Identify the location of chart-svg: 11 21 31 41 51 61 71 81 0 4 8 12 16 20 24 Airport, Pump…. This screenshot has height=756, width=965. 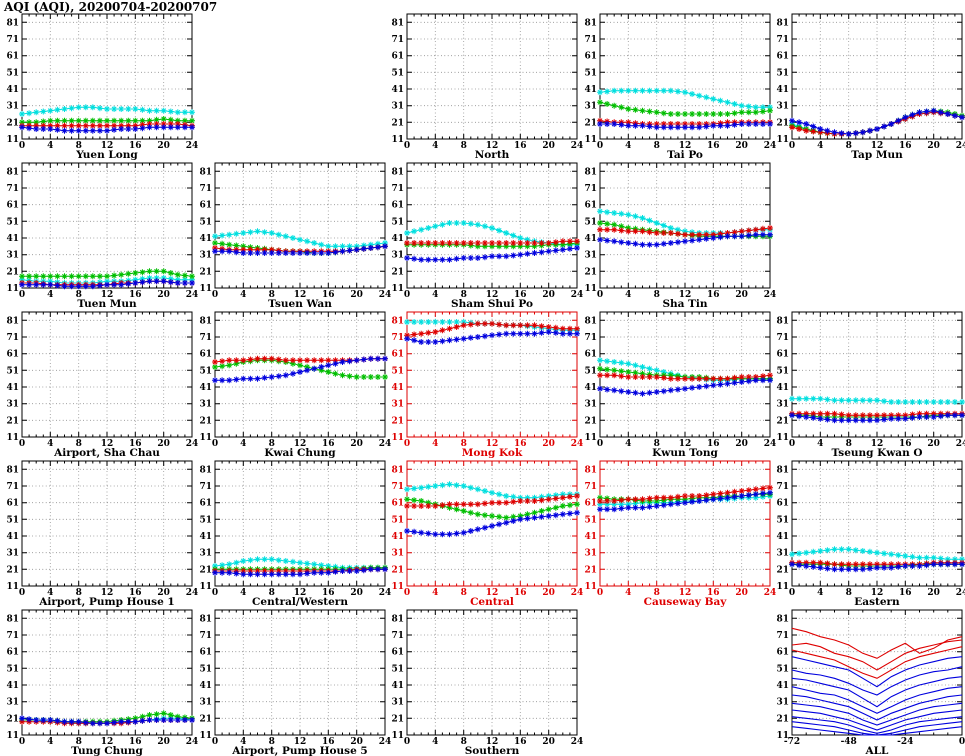
(102, 534).